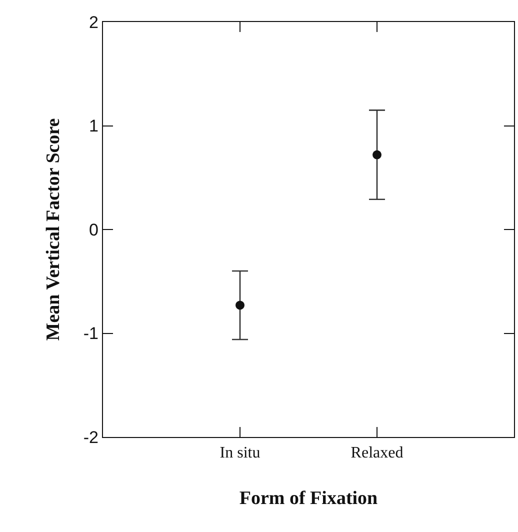  What do you see at coordinates (53, 229) in the screenshot?
I see `y-axis-title: Mean Vertical Factor Score` at bounding box center [53, 229].